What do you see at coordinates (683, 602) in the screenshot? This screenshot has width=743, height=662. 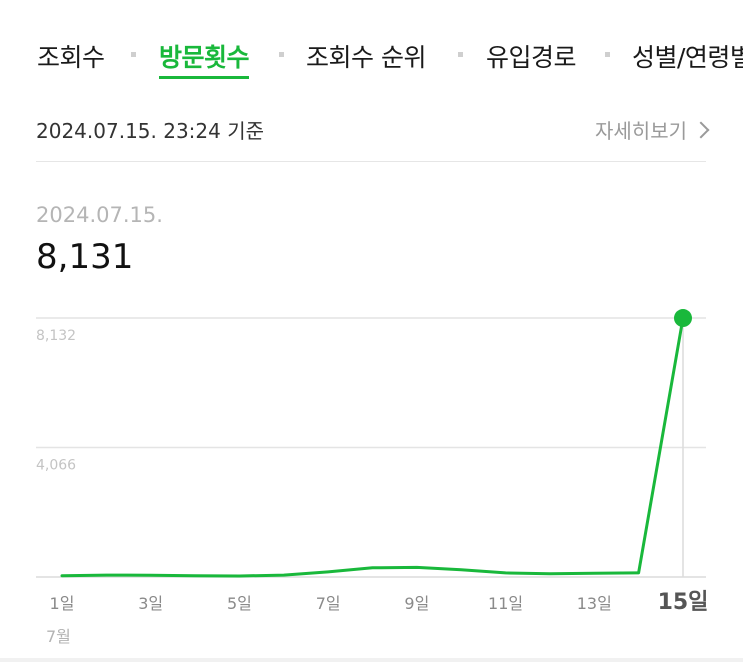 I see `x-tick-label: 15일` at bounding box center [683, 602].